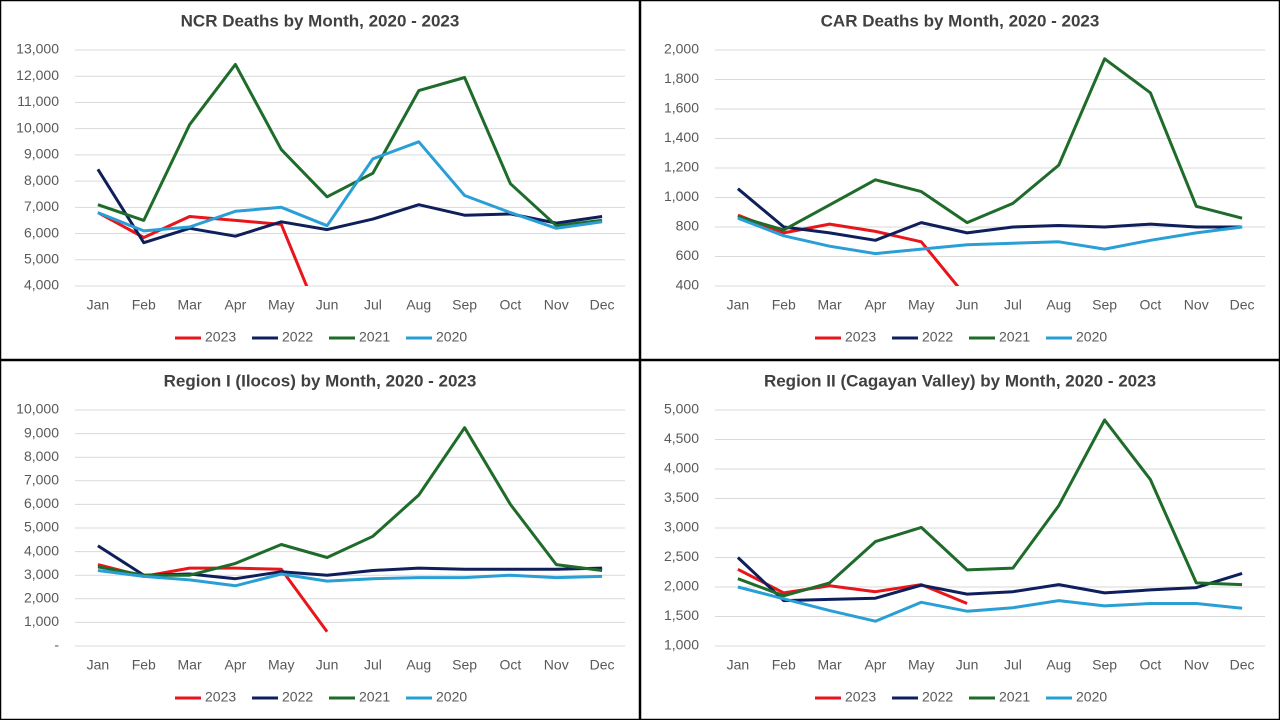  I want to click on y-tick-label: 600, so click(688, 255).